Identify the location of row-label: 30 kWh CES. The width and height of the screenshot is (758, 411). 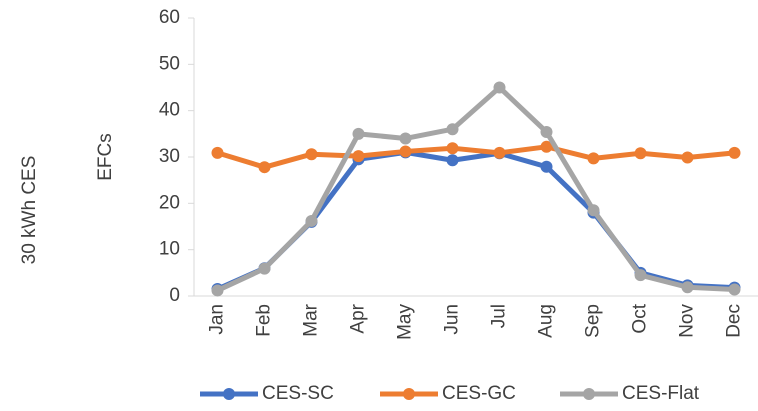
(29, 210).